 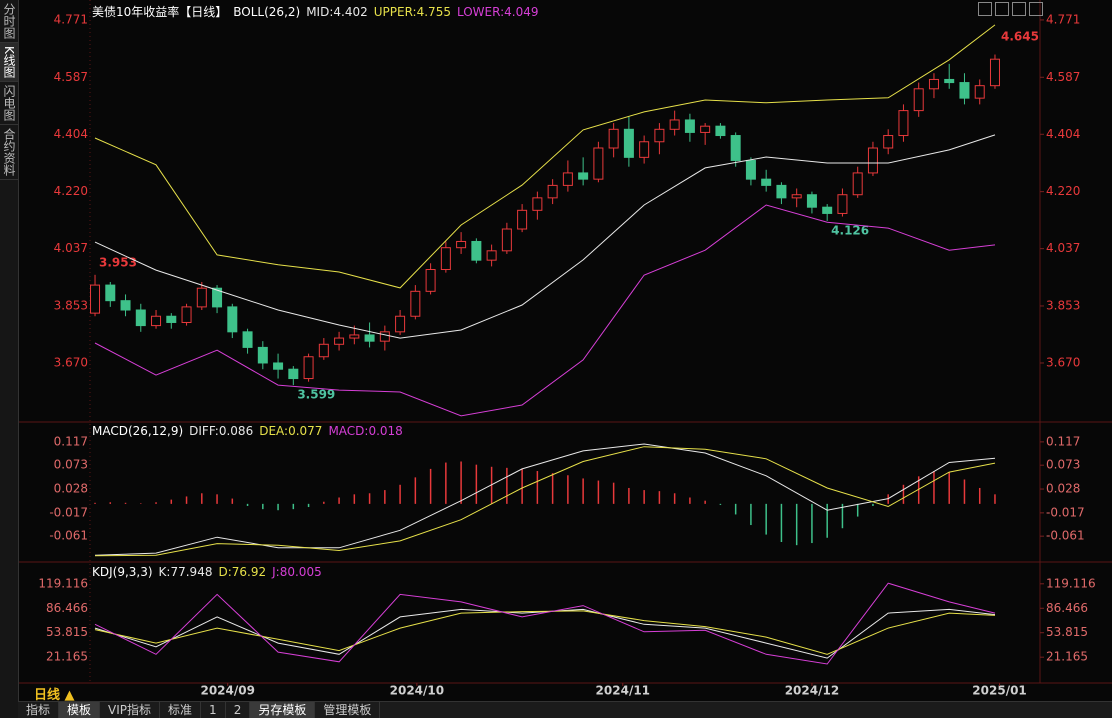 What do you see at coordinates (160, 12) in the screenshot?
I see `title: 美债10年收益率【日线】` at bounding box center [160, 12].